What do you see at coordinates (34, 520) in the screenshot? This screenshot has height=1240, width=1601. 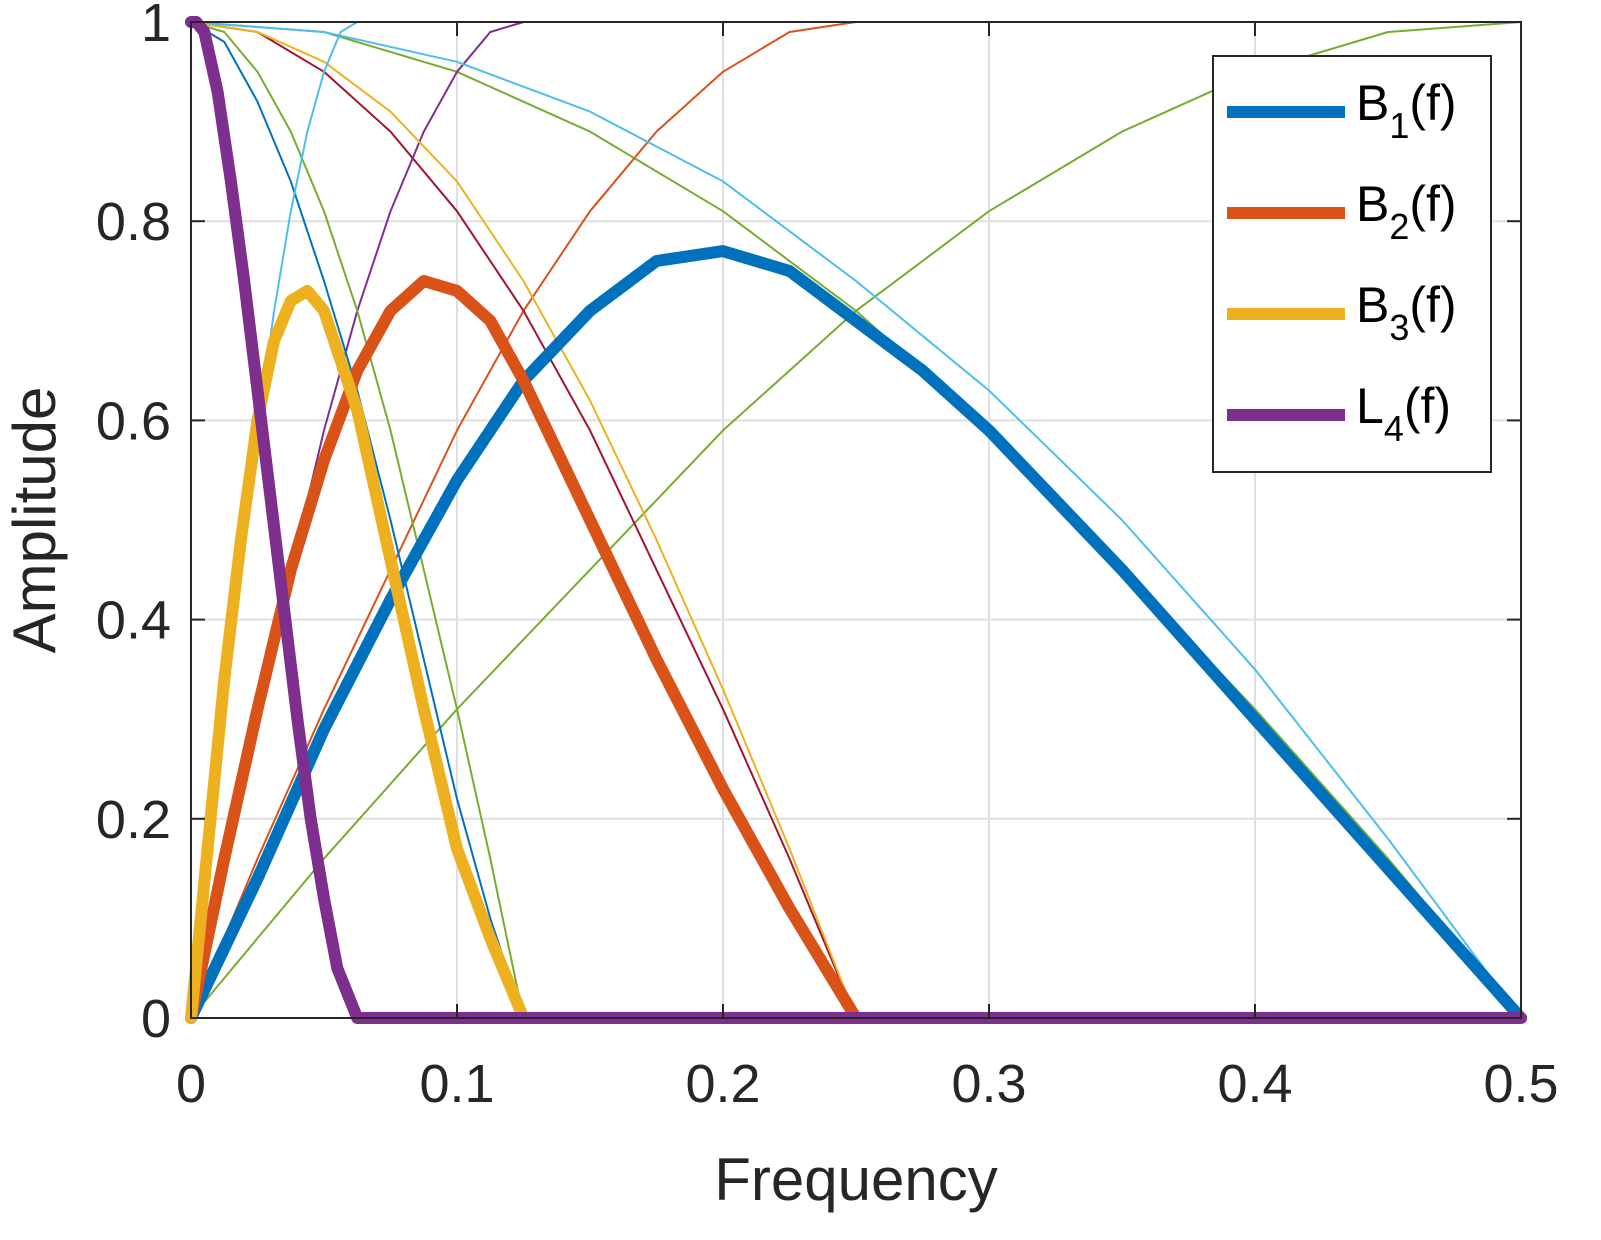 I see `y-axis-label: Amplitude` at bounding box center [34, 520].